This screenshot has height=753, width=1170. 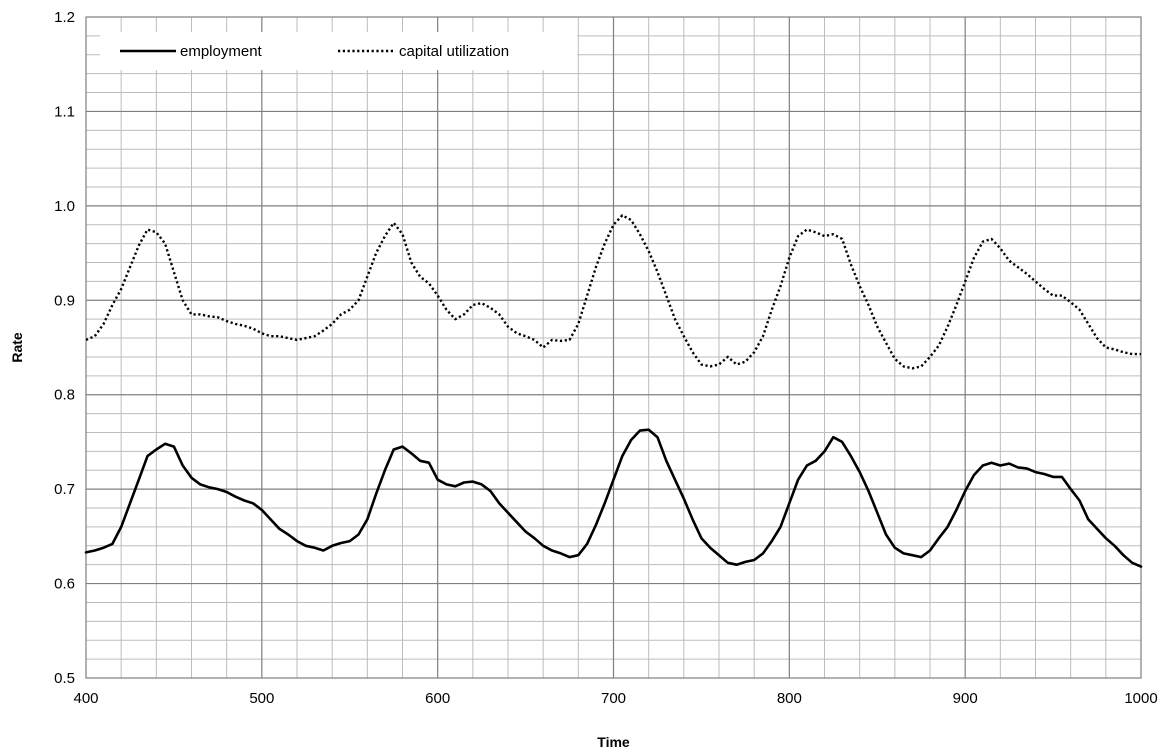 What do you see at coordinates (64, 395) in the screenshot?
I see `y-tick-label: 0.8` at bounding box center [64, 395].